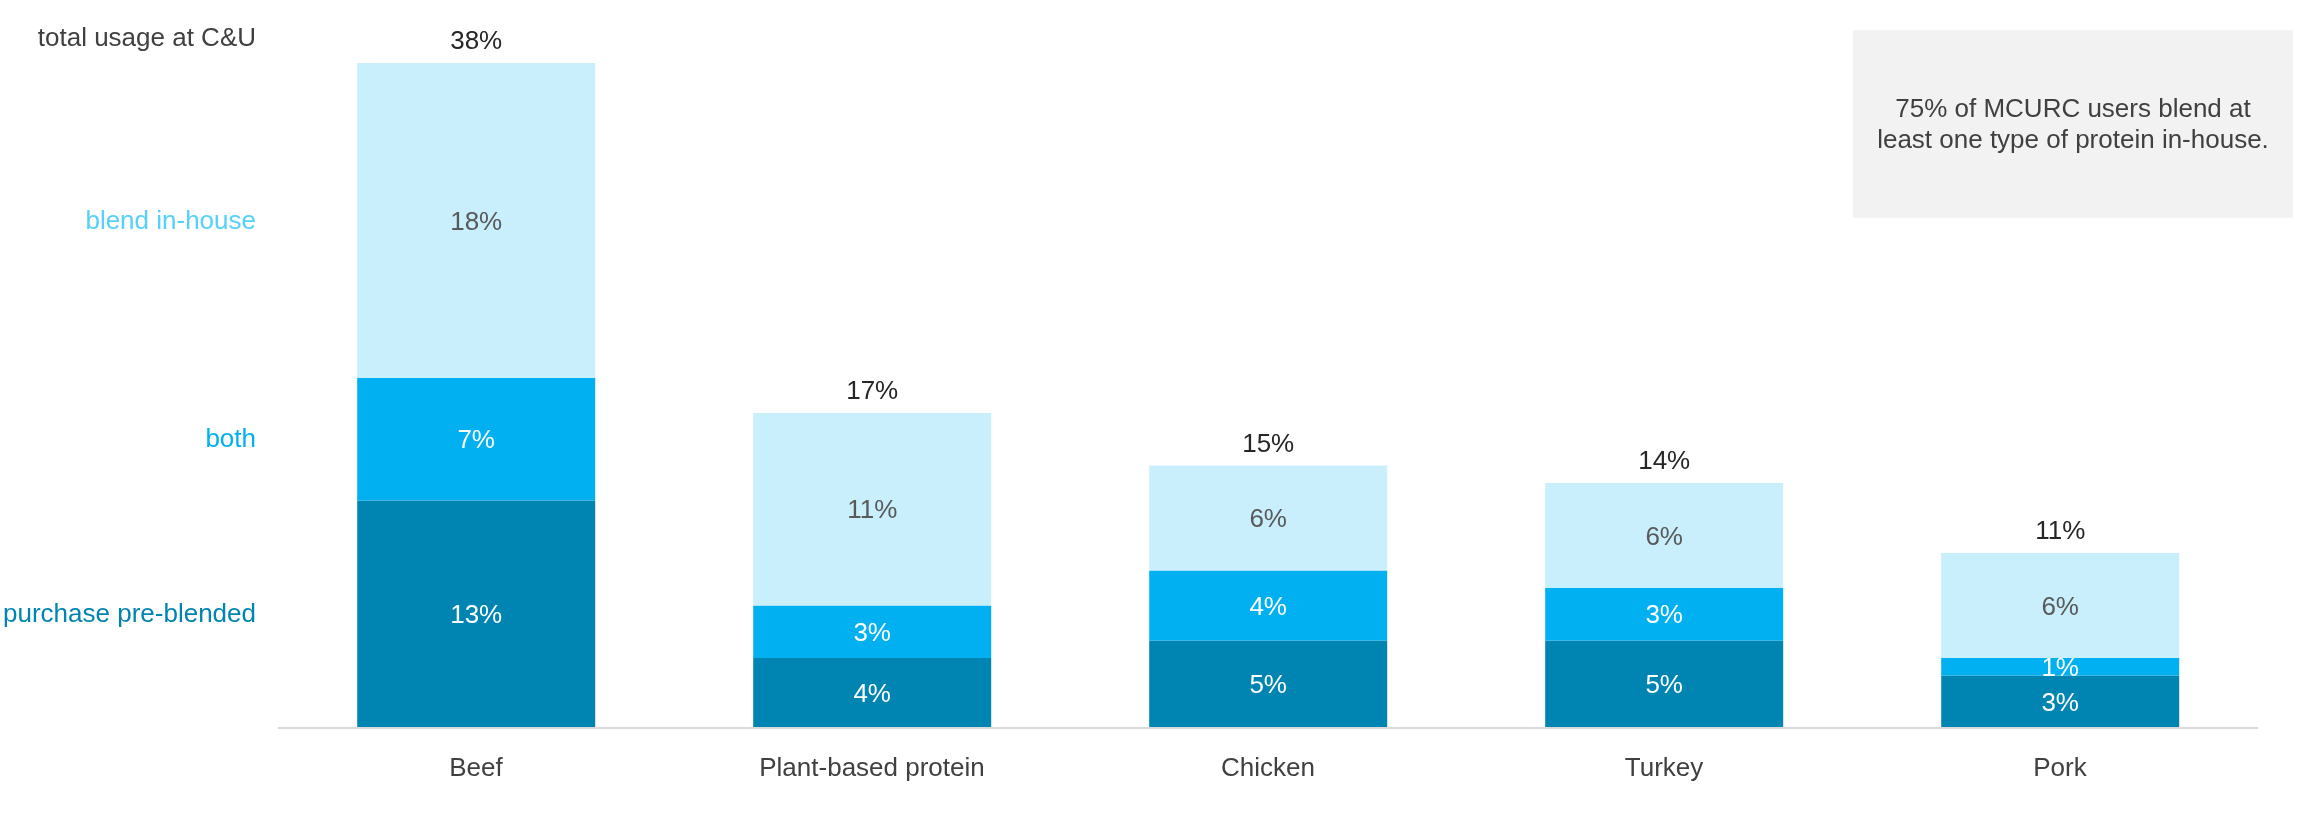  I want to click on data-label: 7%, so click(476, 439).